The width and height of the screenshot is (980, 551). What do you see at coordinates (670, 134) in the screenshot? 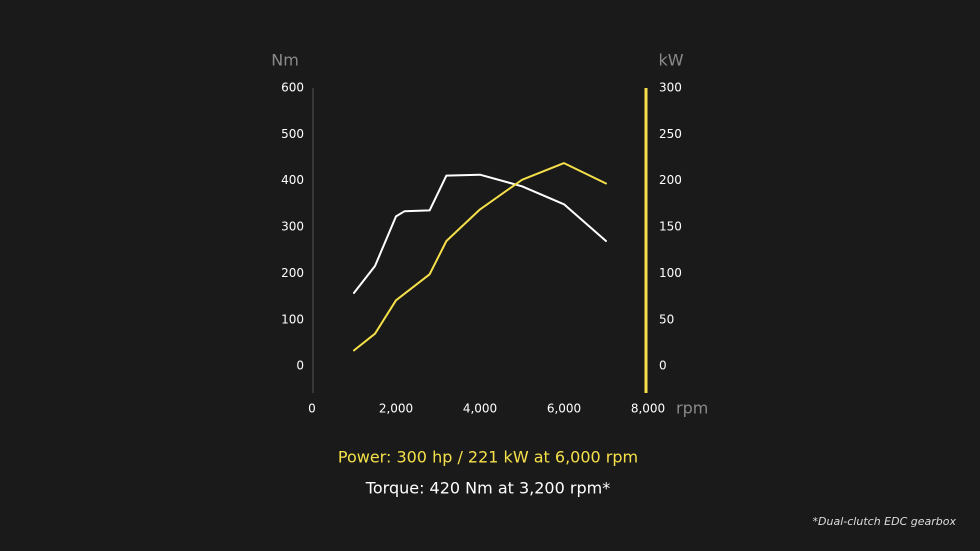
I see `y2-tick-label: 250` at bounding box center [670, 134].